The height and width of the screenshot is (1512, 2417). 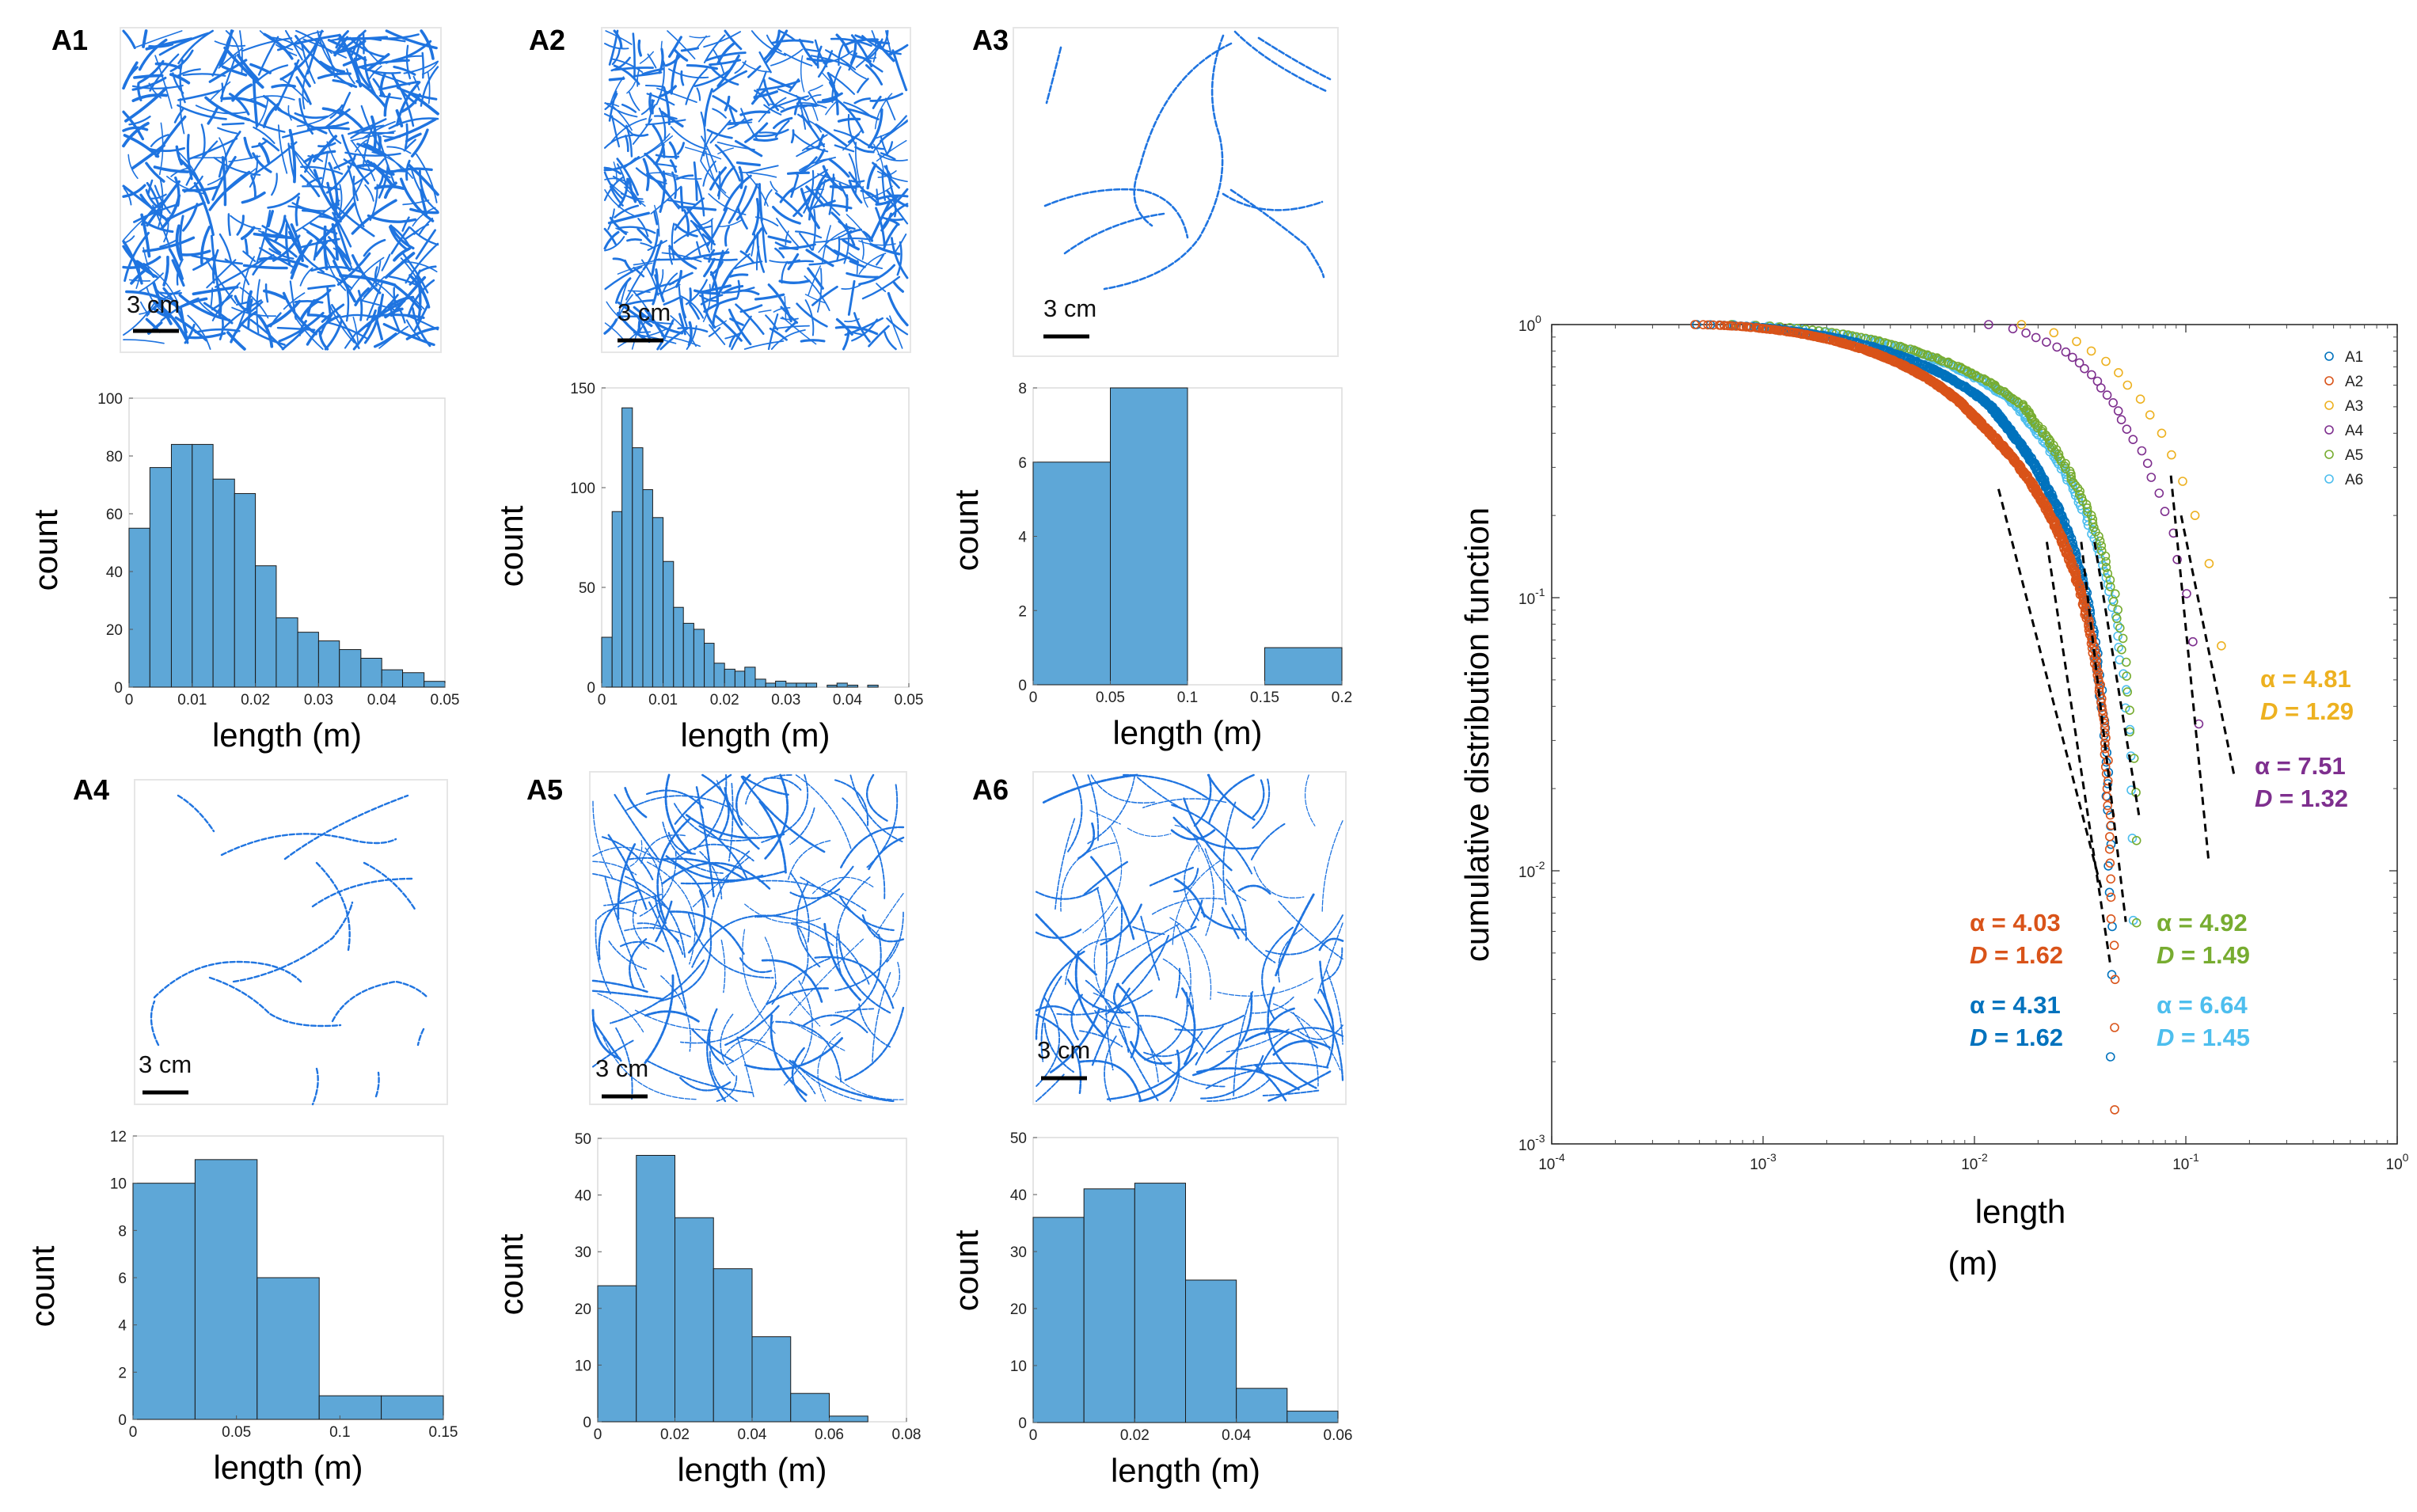 What do you see at coordinates (966, 530) in the screenshot?
I see `y-axis-label: count` at bounding box center [966, 530].